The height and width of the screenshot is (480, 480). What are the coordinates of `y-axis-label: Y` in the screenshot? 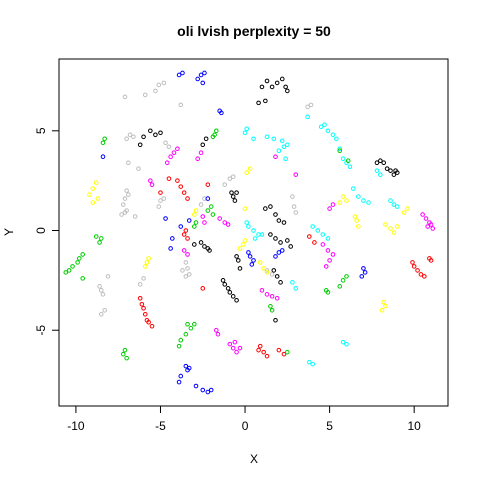 It's located at (9, 232).